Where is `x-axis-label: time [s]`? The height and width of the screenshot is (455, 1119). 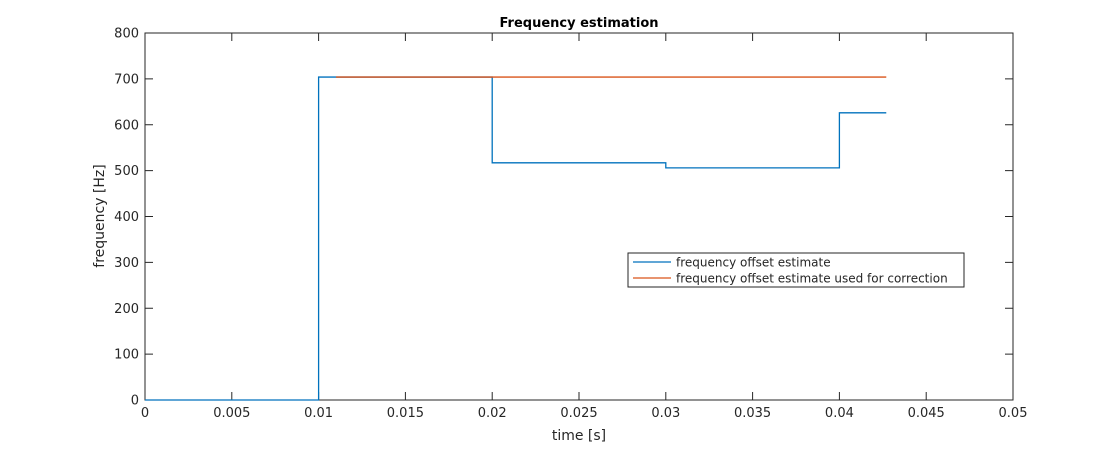 x-axis-label: time [s] is located at coordinates (579, 436).